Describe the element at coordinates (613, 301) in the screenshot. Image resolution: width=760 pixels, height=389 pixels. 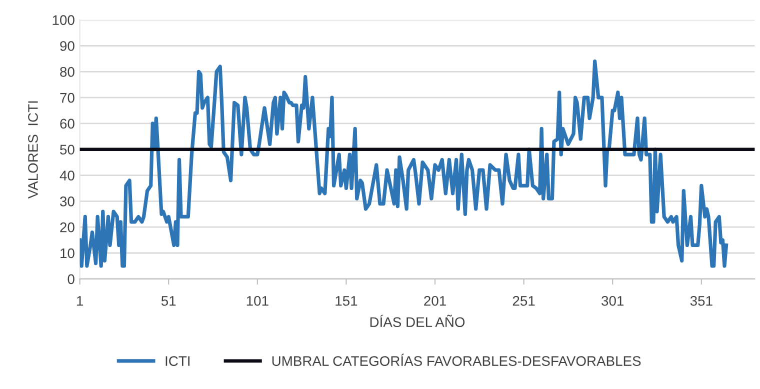
I see `x-tick-label: 301` at that location.